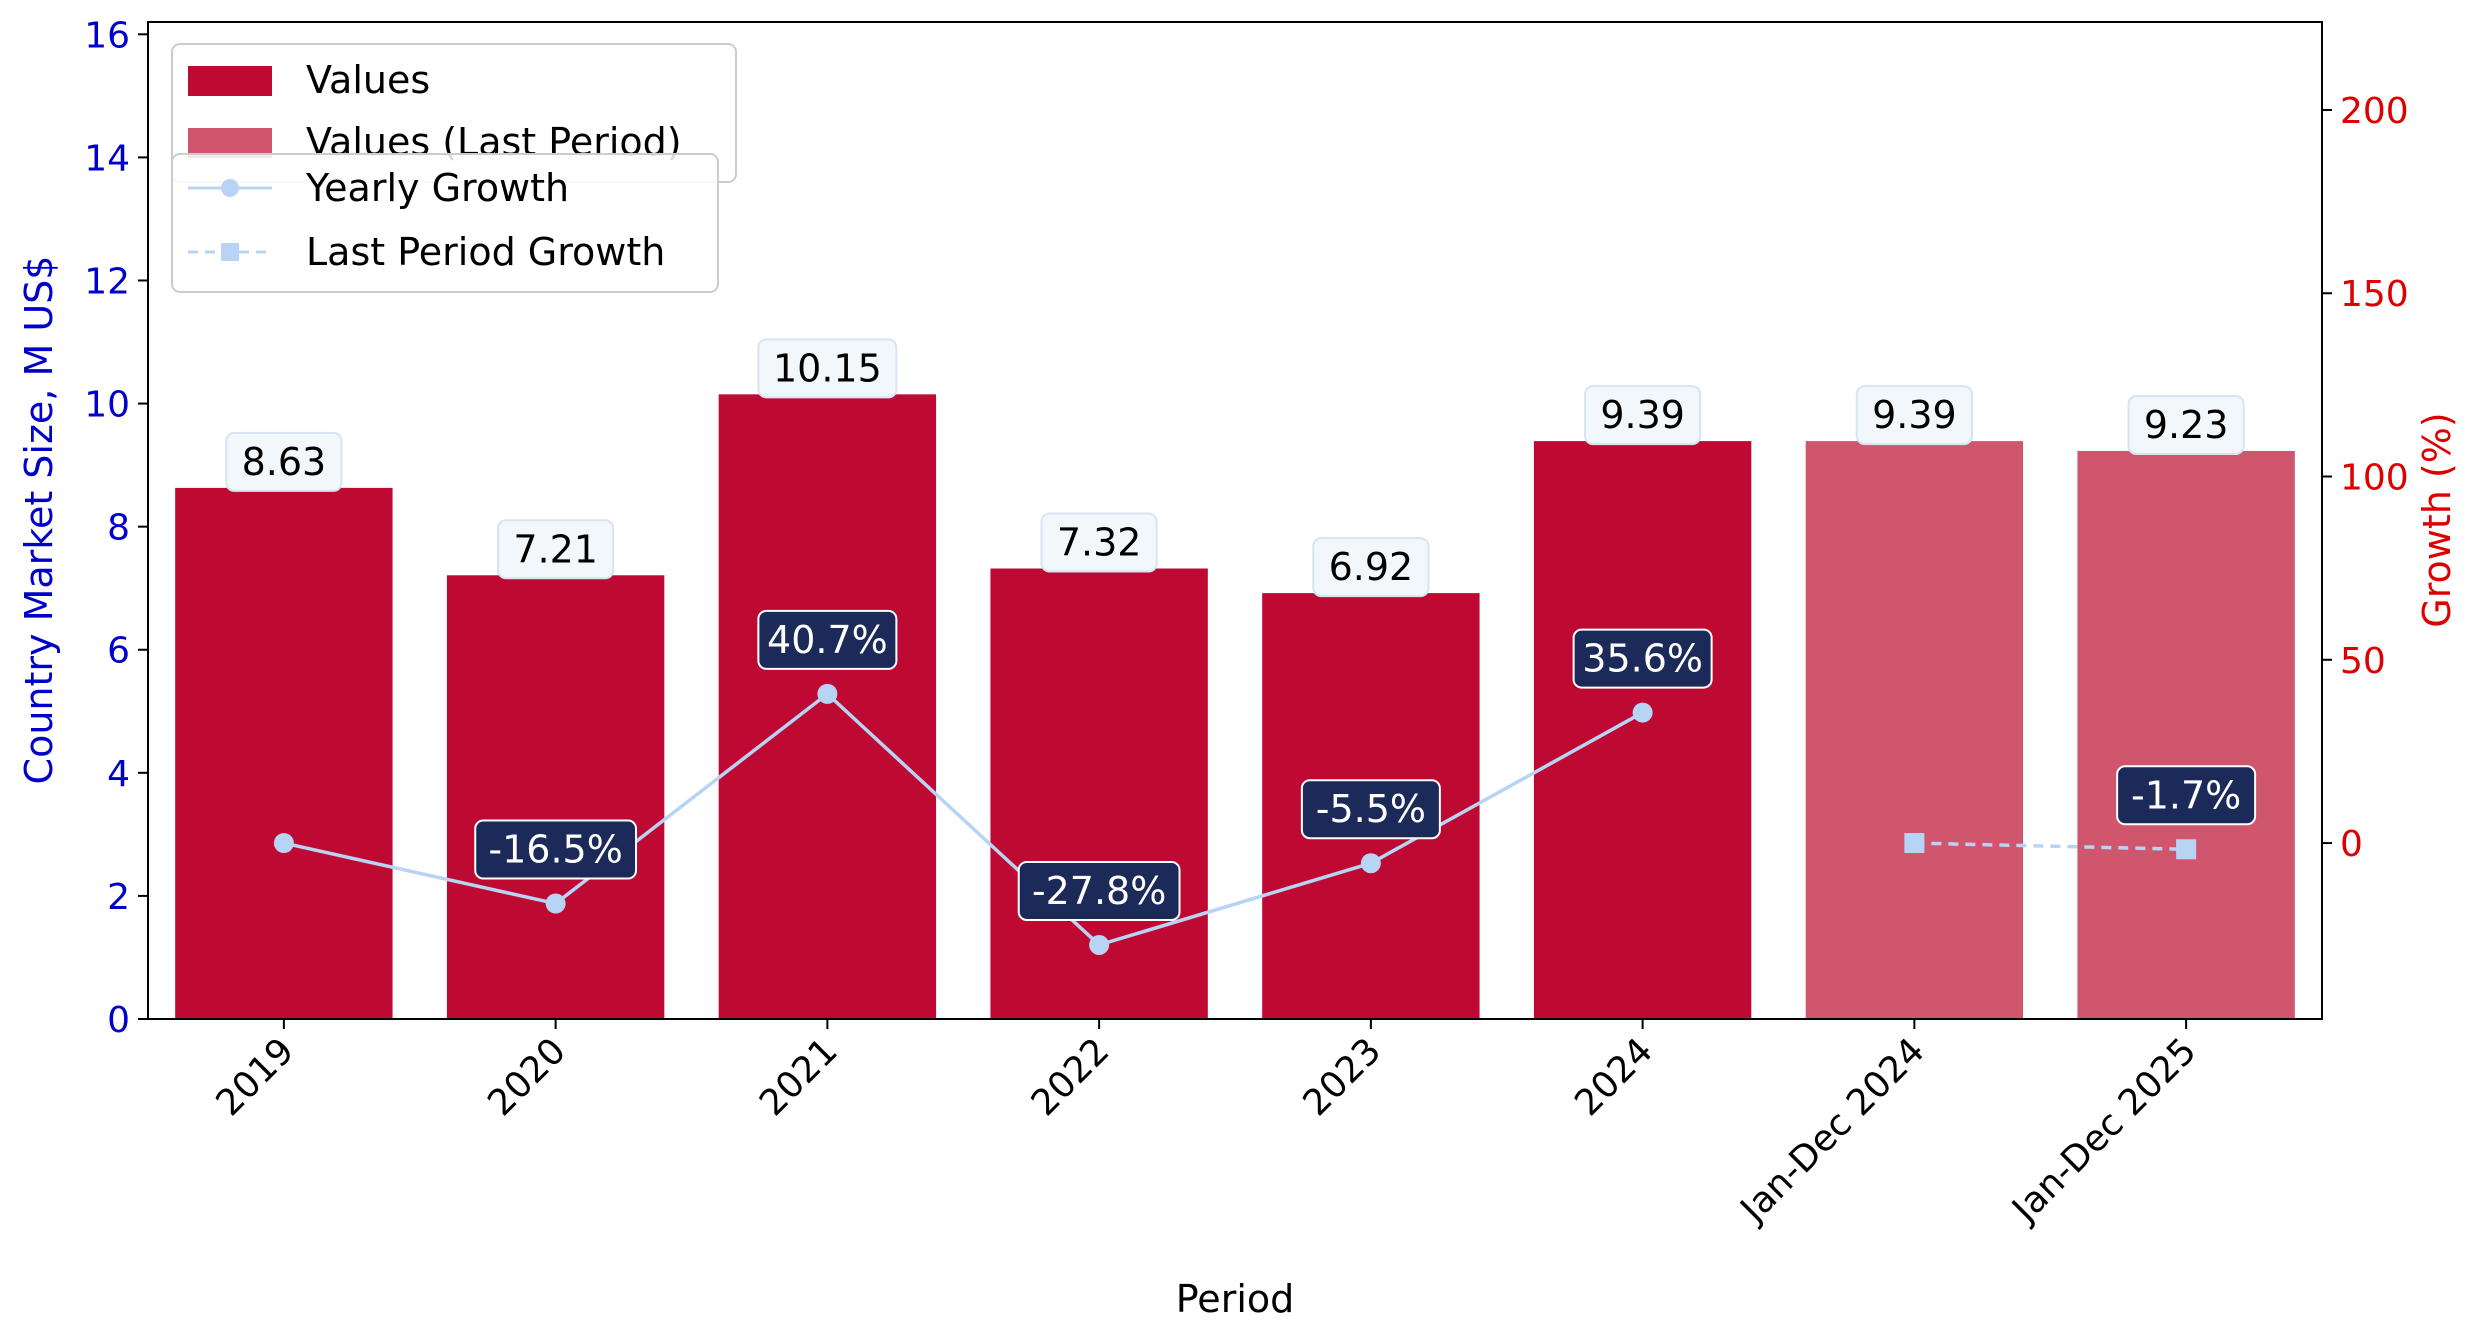  What do you see at coordinates (1342, 1077) in the screenshot?
I see `x-tick-label-2023: 2023` at bounding box center [1342, 1077].